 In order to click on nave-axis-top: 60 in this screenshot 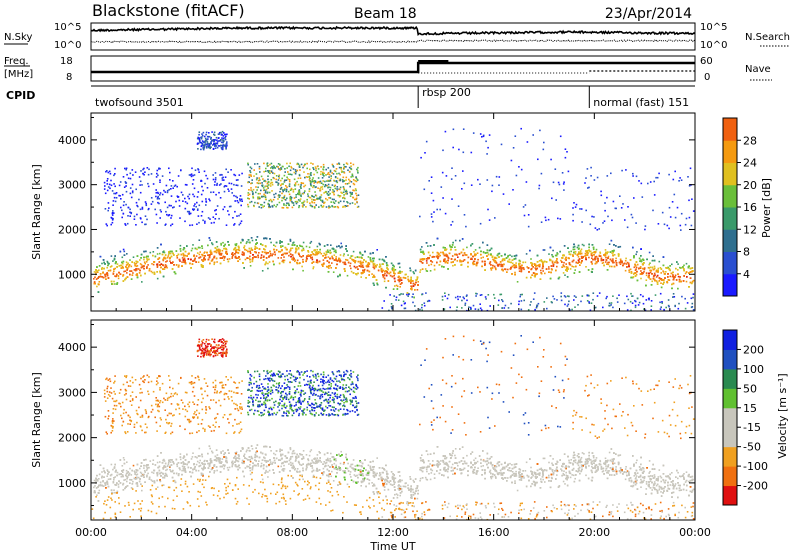, I will do `click(706, 61)`.